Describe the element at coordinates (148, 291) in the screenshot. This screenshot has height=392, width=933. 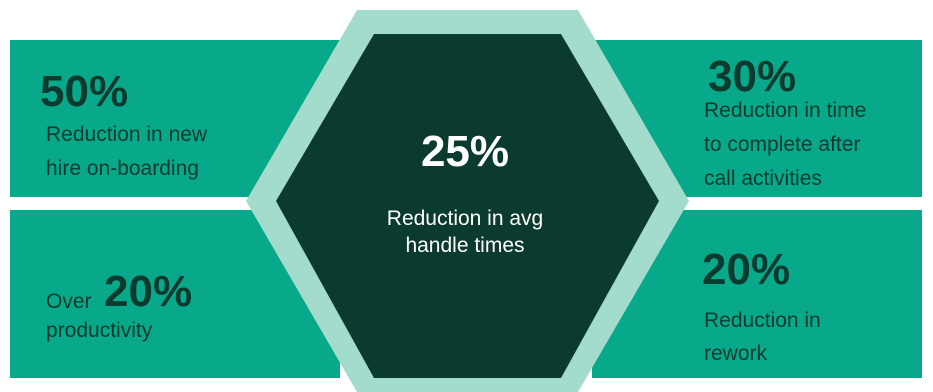
I see `stat-value-bottom-left: 20%` at that location.